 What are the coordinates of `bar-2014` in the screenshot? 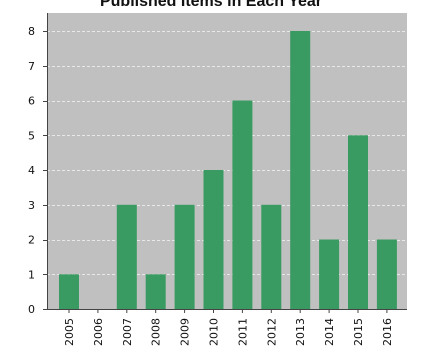 It's located at (329, 274).